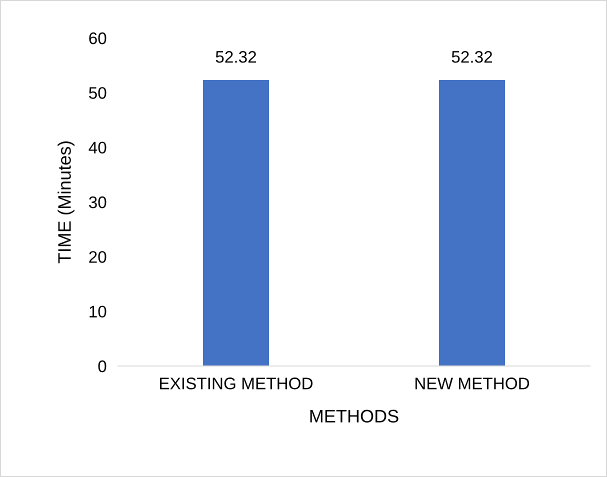 This screenshot has width=607, height=477. Describe the element at coordinates (97, 93) in the screenshot. I see `y-tick-label: 50` at that location.